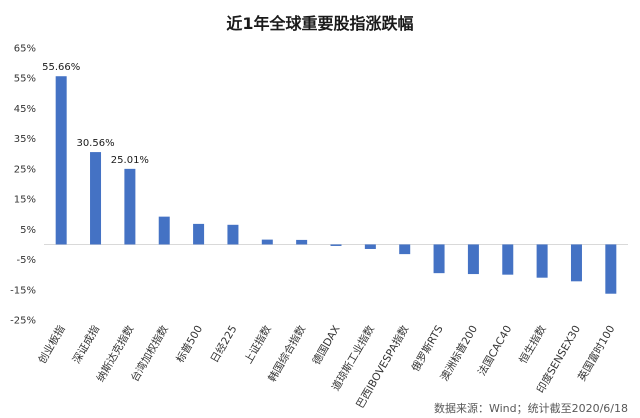 This screenshot has height=418, width=640. What do you see at coordinates (258, 344) in the screenshot?
I see `x-tick-label: 上证指数` at bounding box center [258, 344].